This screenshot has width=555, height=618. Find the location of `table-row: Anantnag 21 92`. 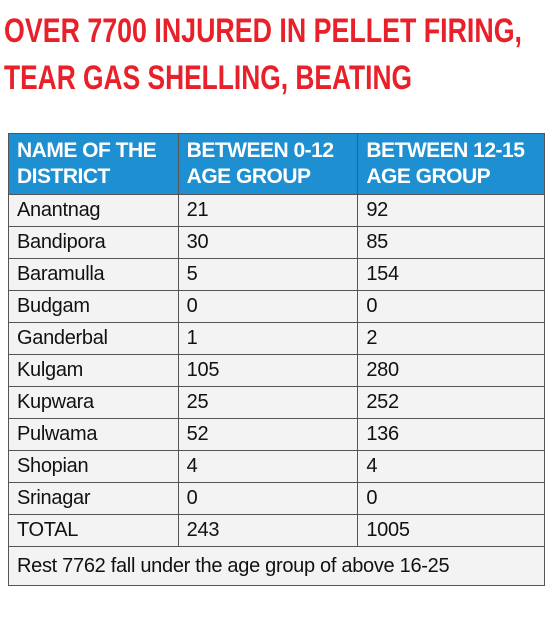

table-row: Anantnag 21 92 is located at coordinates (276, 210).